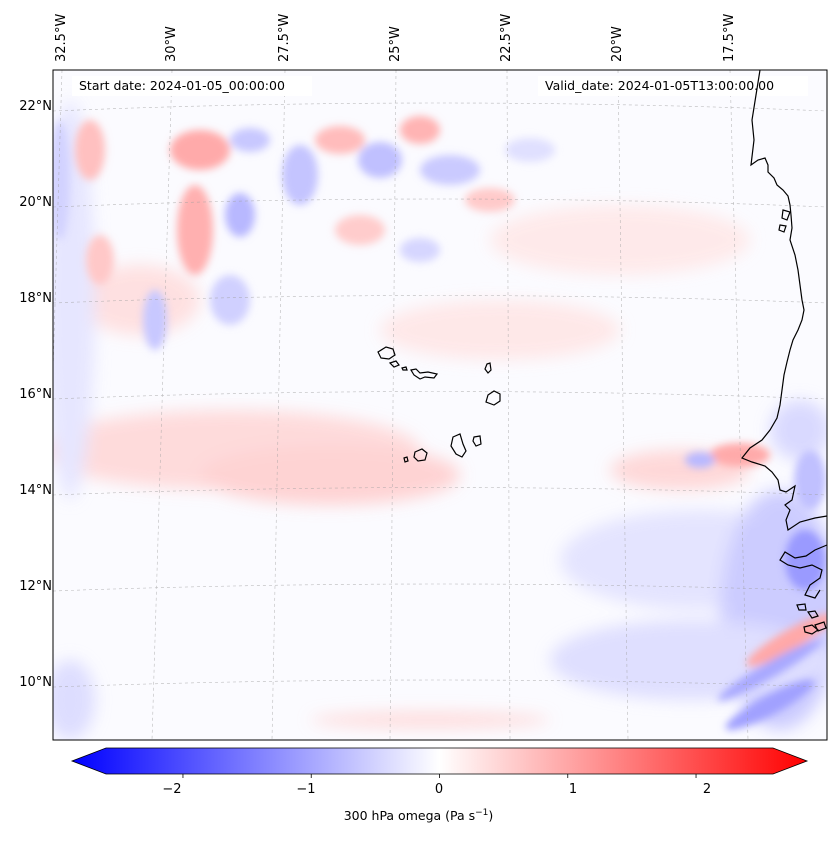  I want to click on lat-label-22n: 22°N, so click(35, 106).